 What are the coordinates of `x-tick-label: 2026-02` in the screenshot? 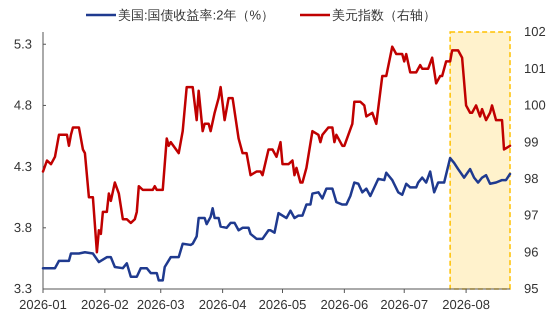 It's located at (105, 304).